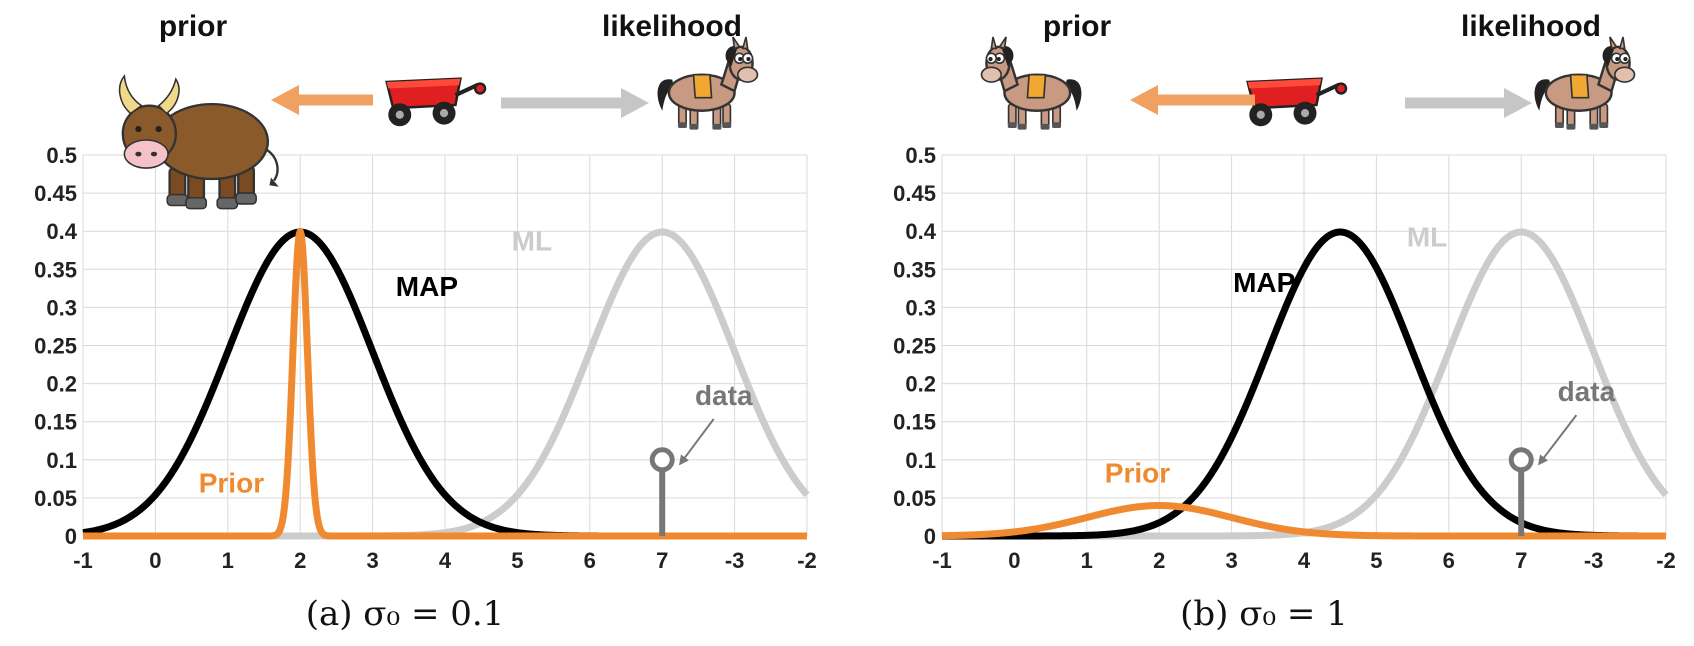 The image size is (1694, 646). I want to click on series-line-prior, so click(1304, 521).